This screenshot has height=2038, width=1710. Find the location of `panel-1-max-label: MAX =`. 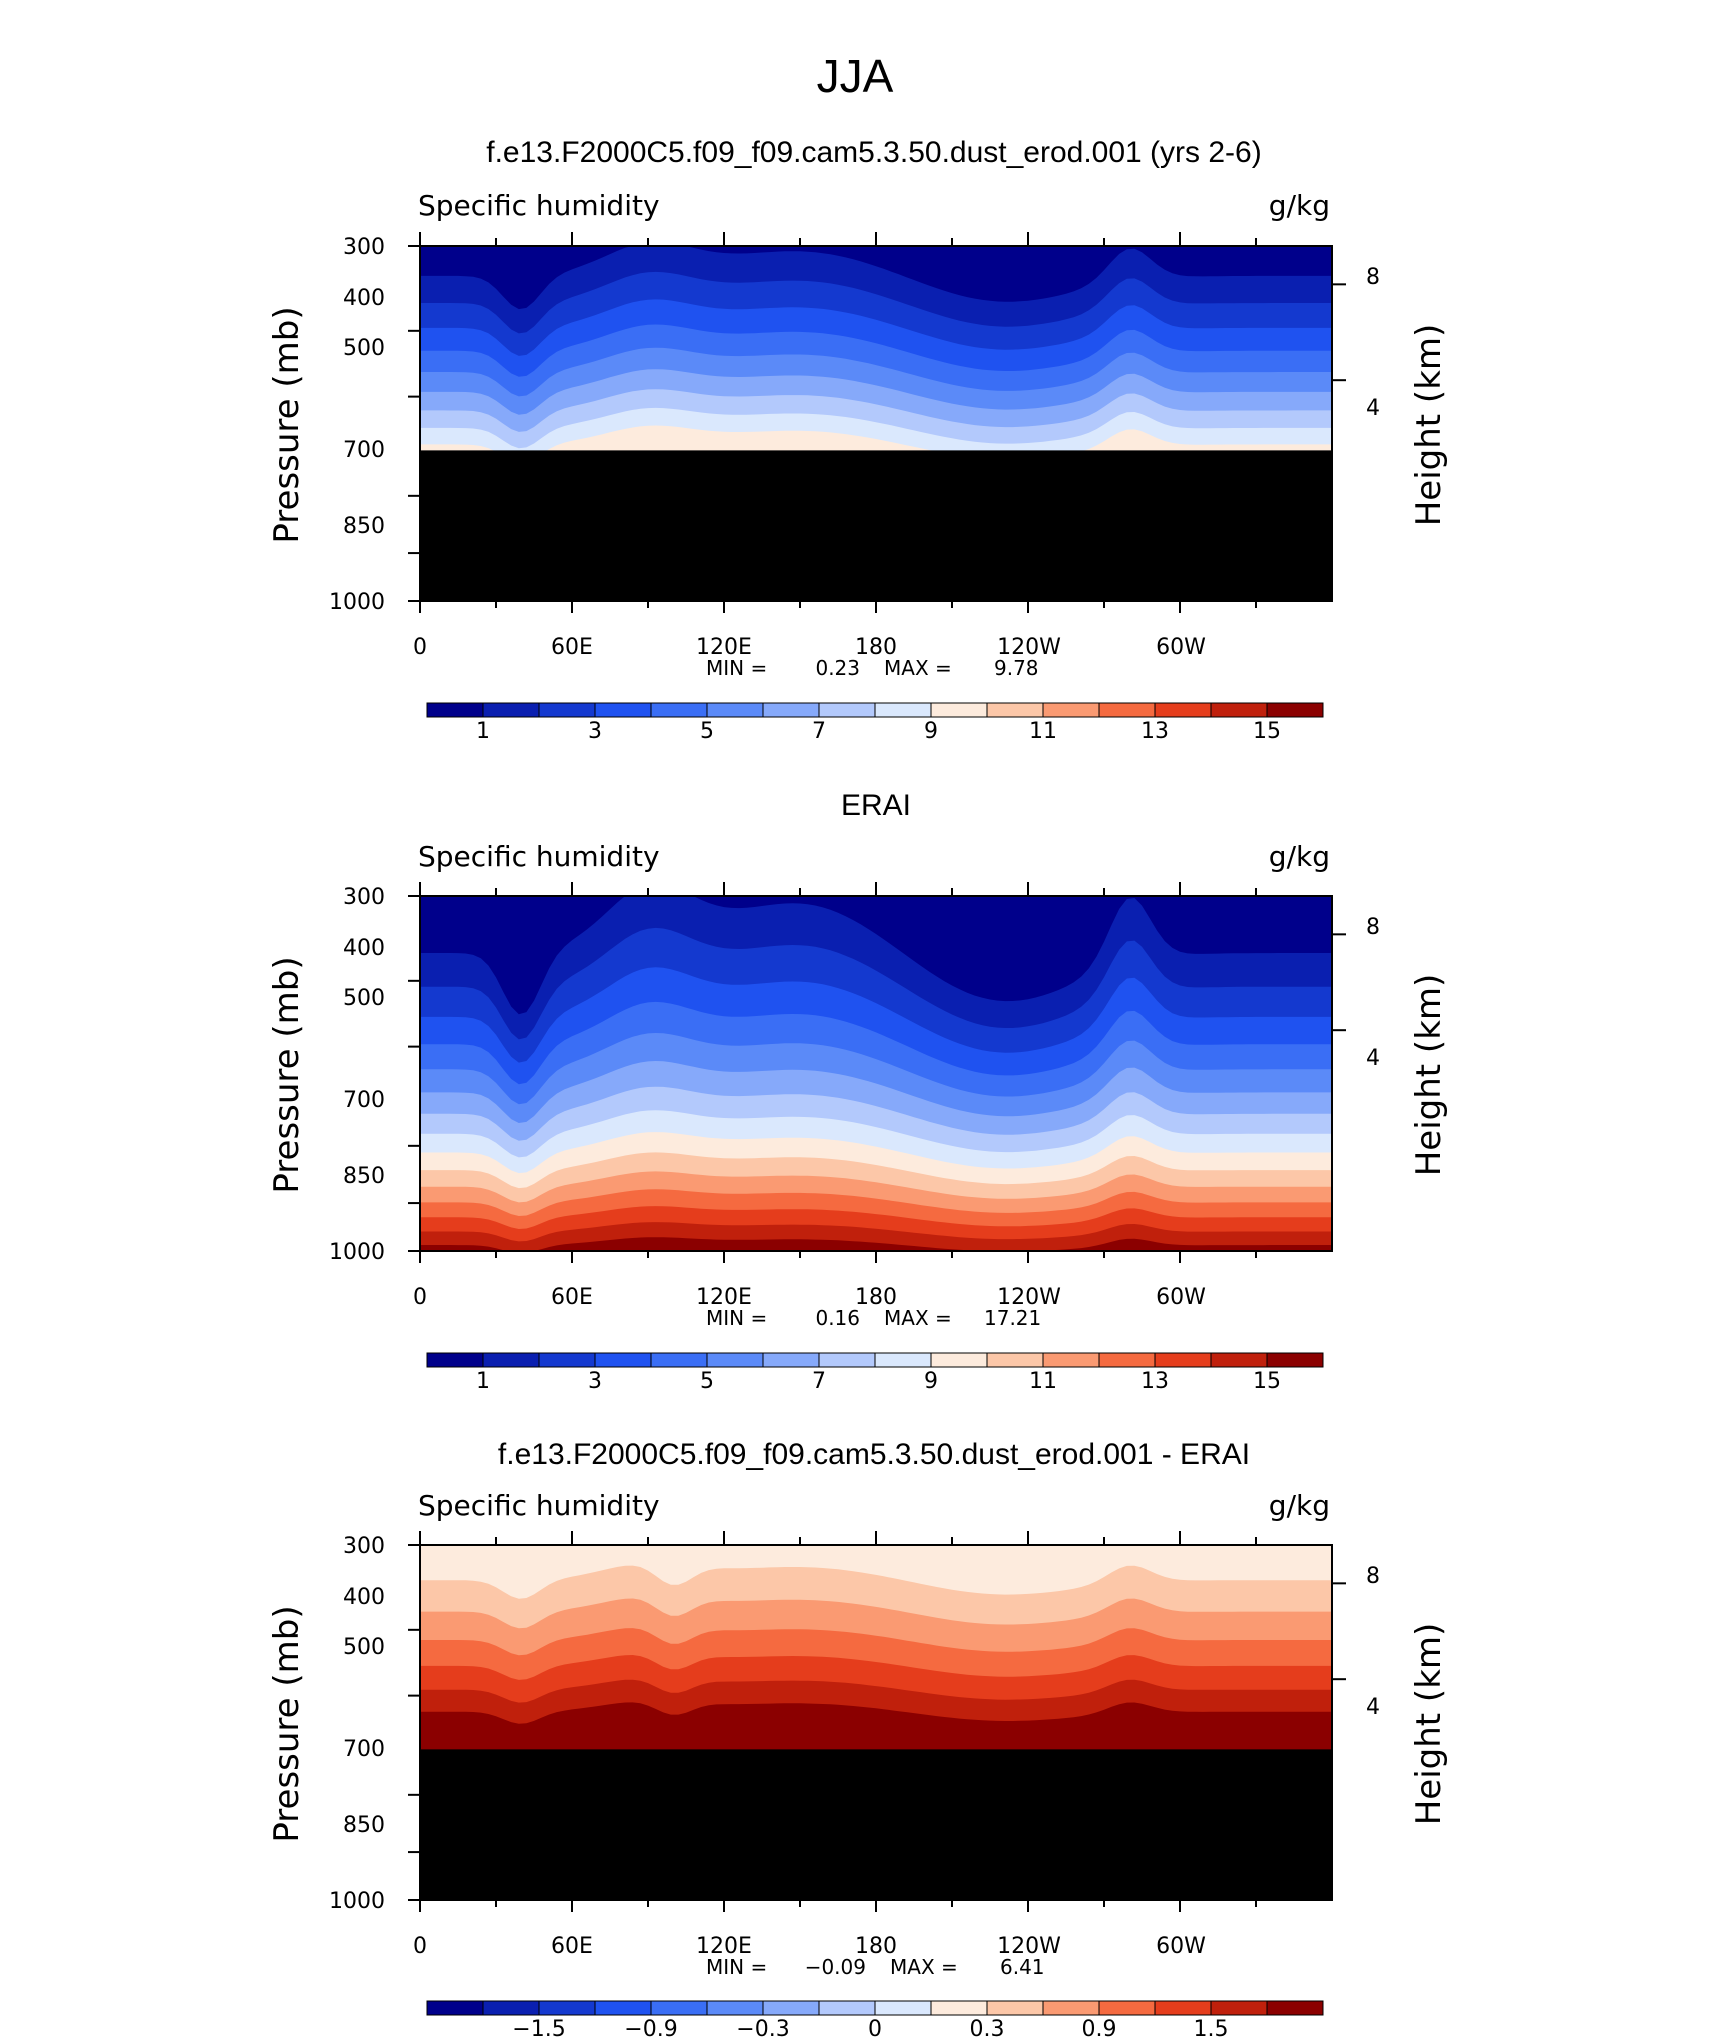

panel-1-max-label: MAX = is located at coordinates (918, 668).